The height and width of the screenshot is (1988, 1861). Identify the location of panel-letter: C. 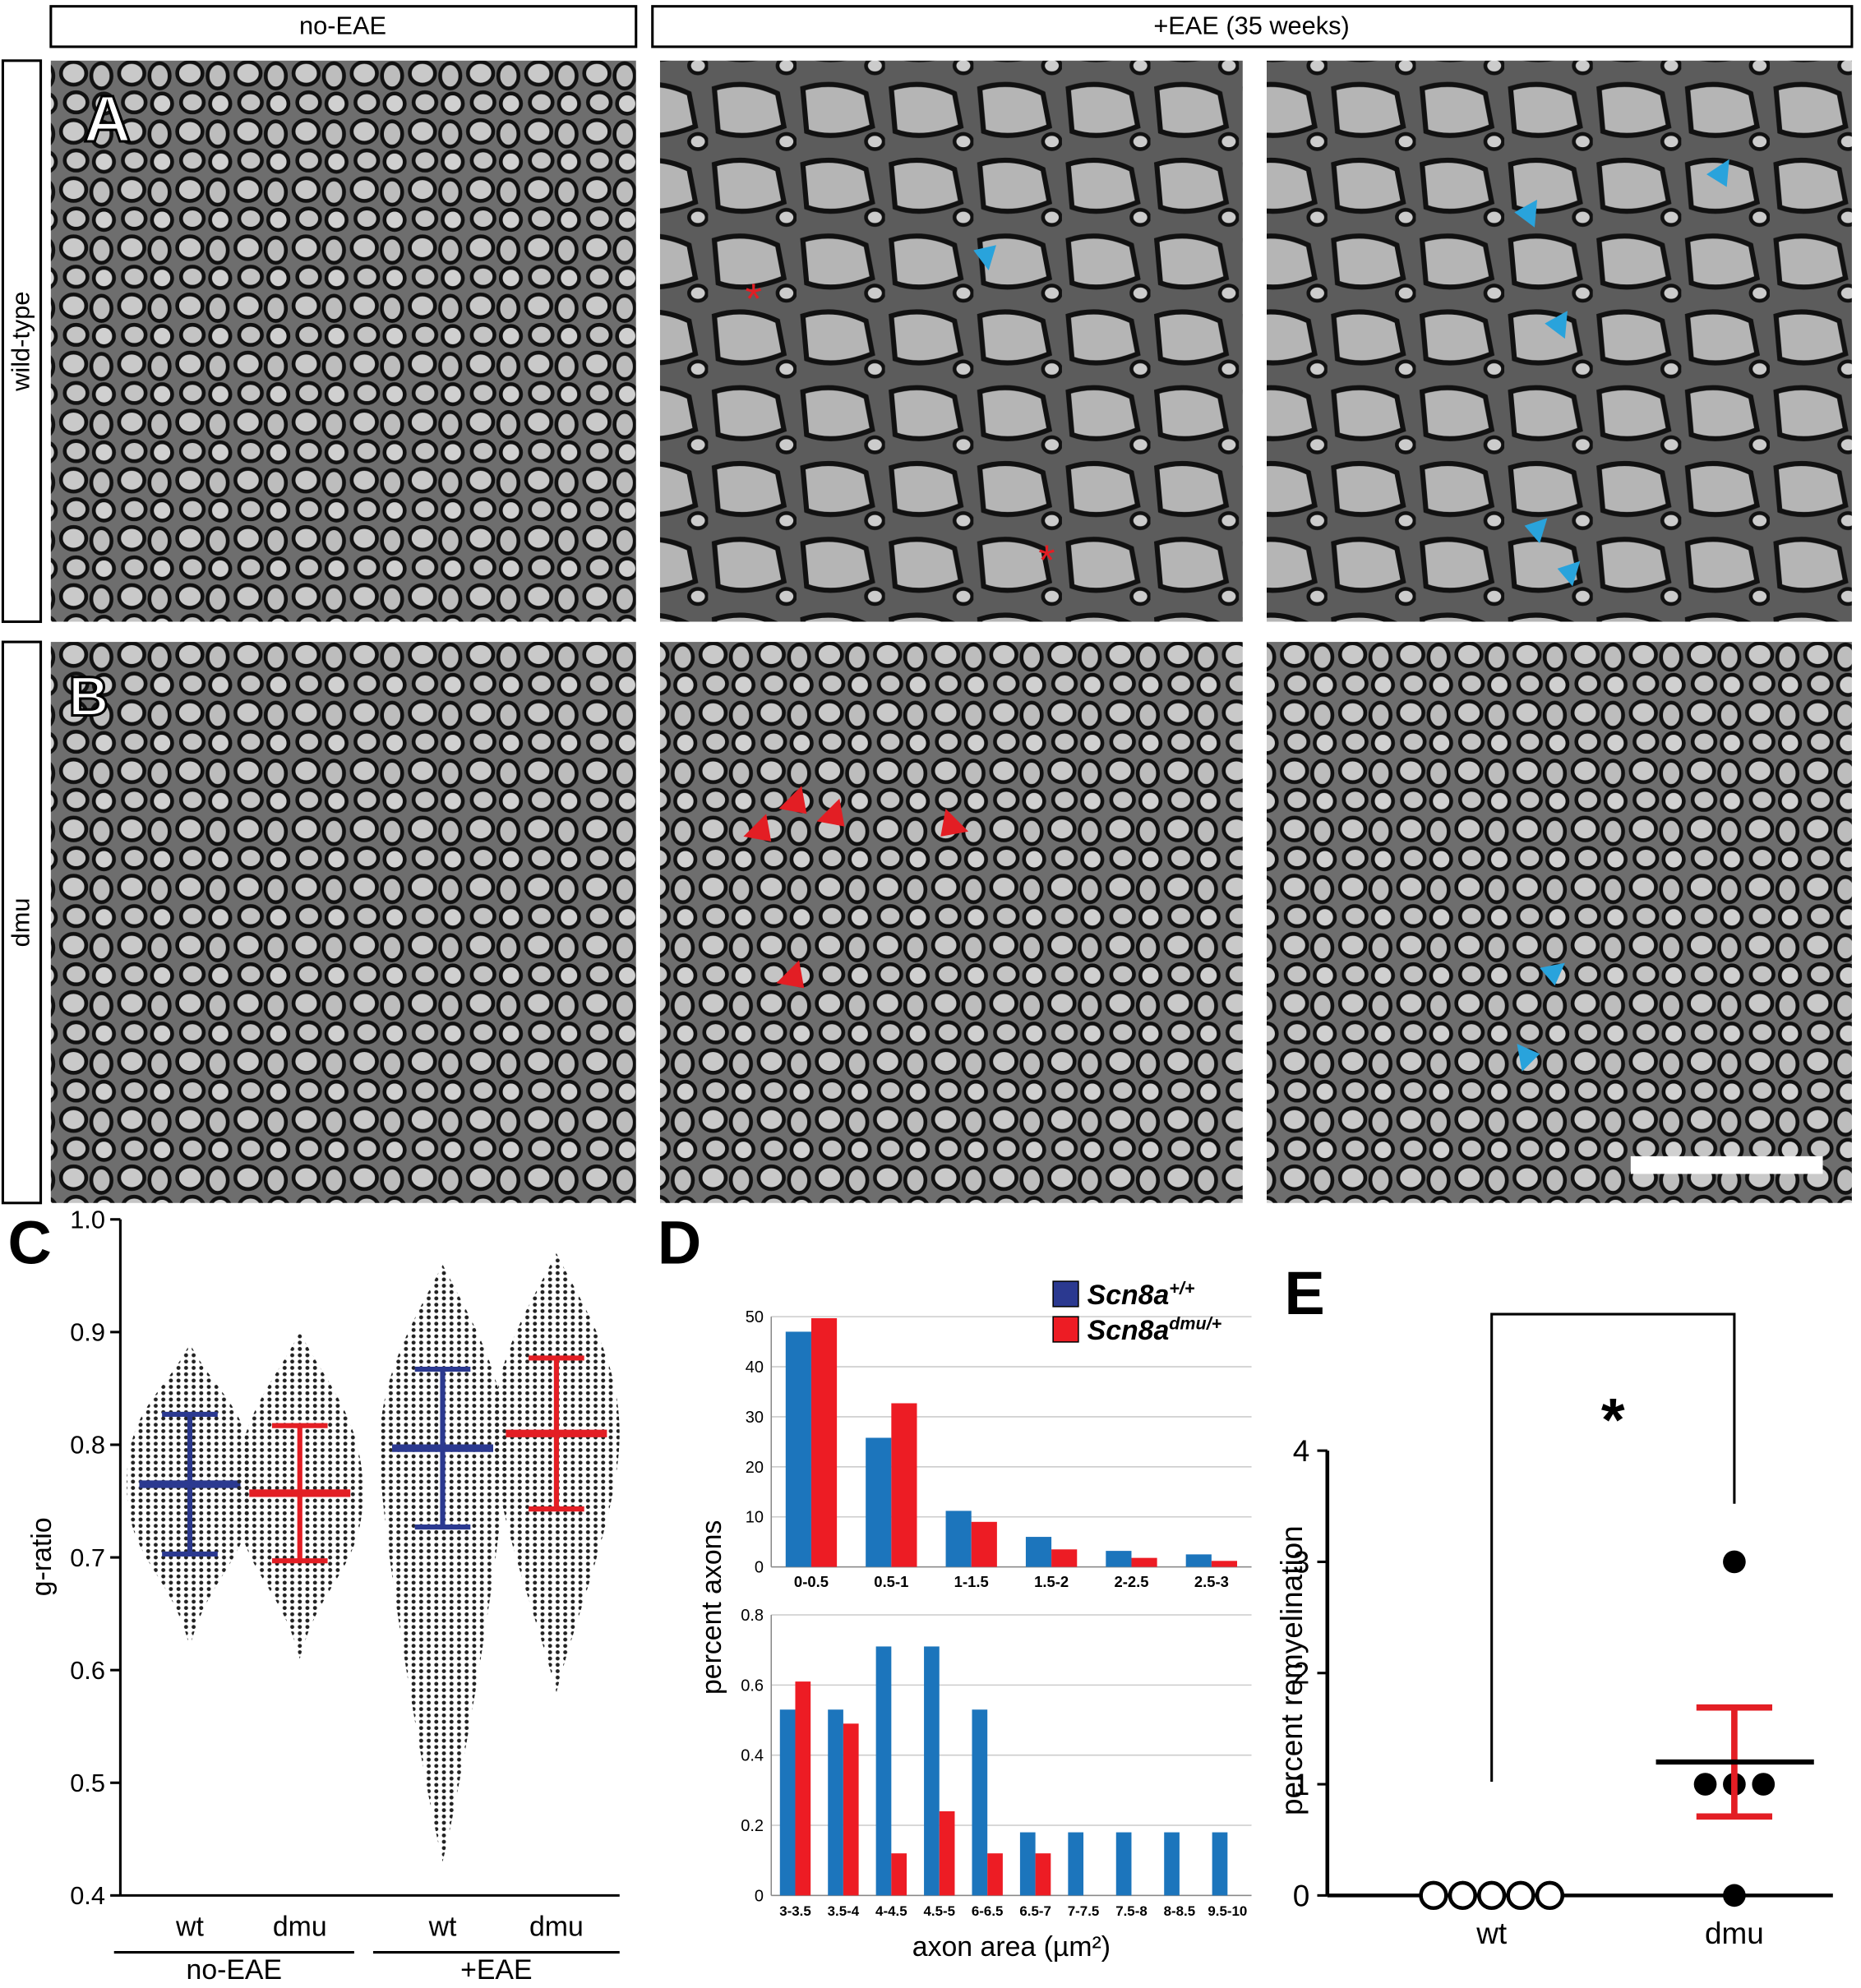
(30, 1243).